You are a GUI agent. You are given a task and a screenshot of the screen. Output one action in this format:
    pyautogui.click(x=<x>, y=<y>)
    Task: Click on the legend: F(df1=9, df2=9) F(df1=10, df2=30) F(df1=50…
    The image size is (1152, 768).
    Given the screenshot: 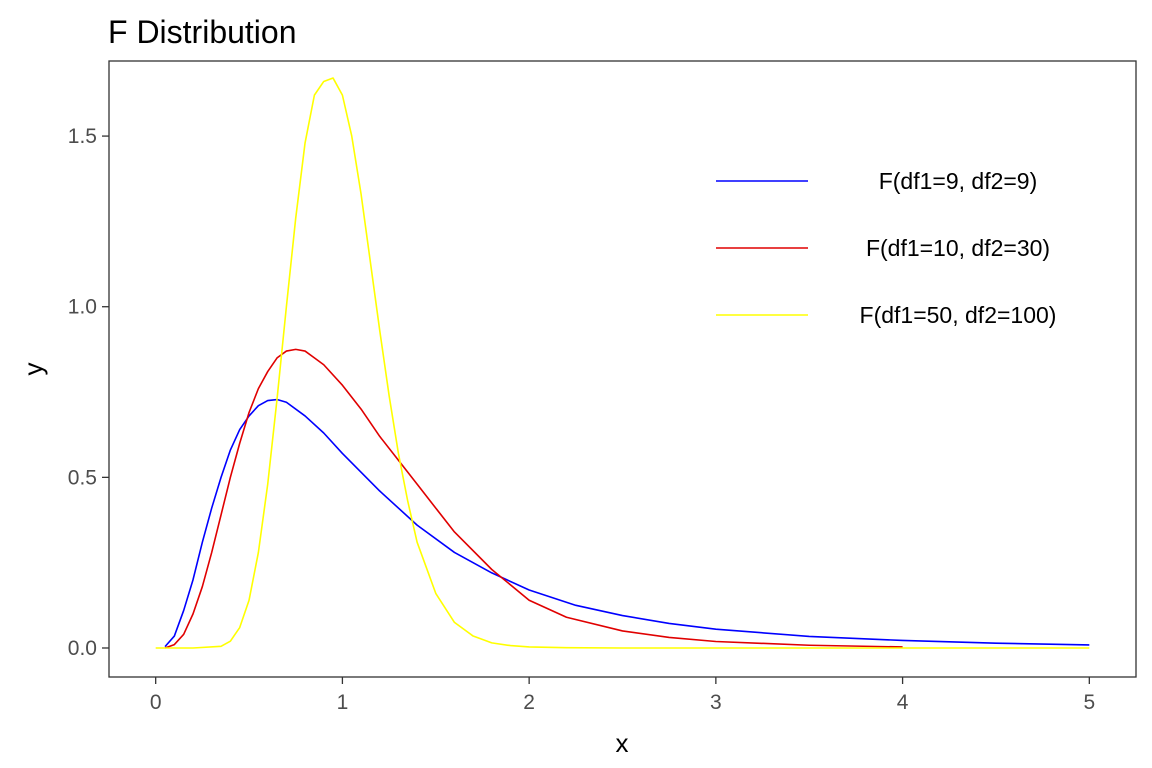 What is the action you would take?
    pyautogui.click(x=886, y=248)
    